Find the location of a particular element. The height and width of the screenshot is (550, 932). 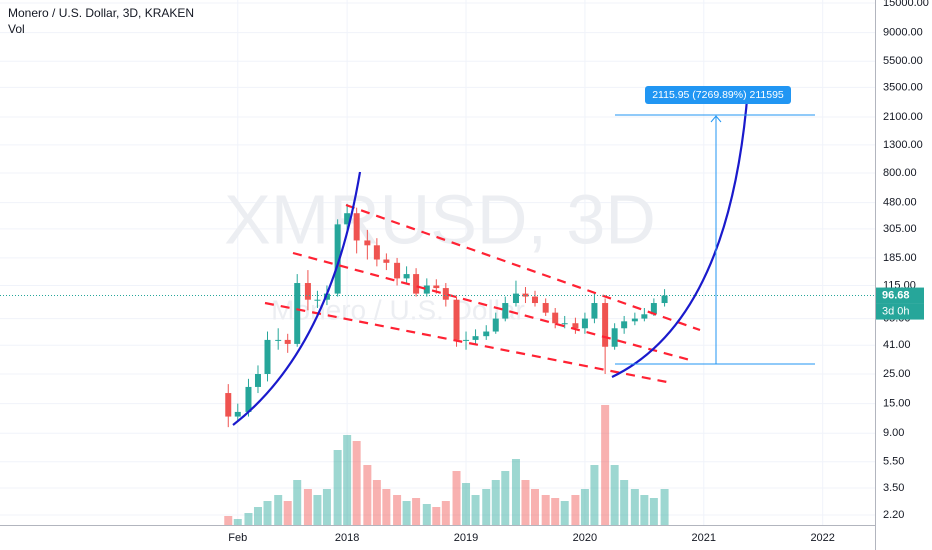

y-tick-label: 25.00 is located at coordinates (897, 374).